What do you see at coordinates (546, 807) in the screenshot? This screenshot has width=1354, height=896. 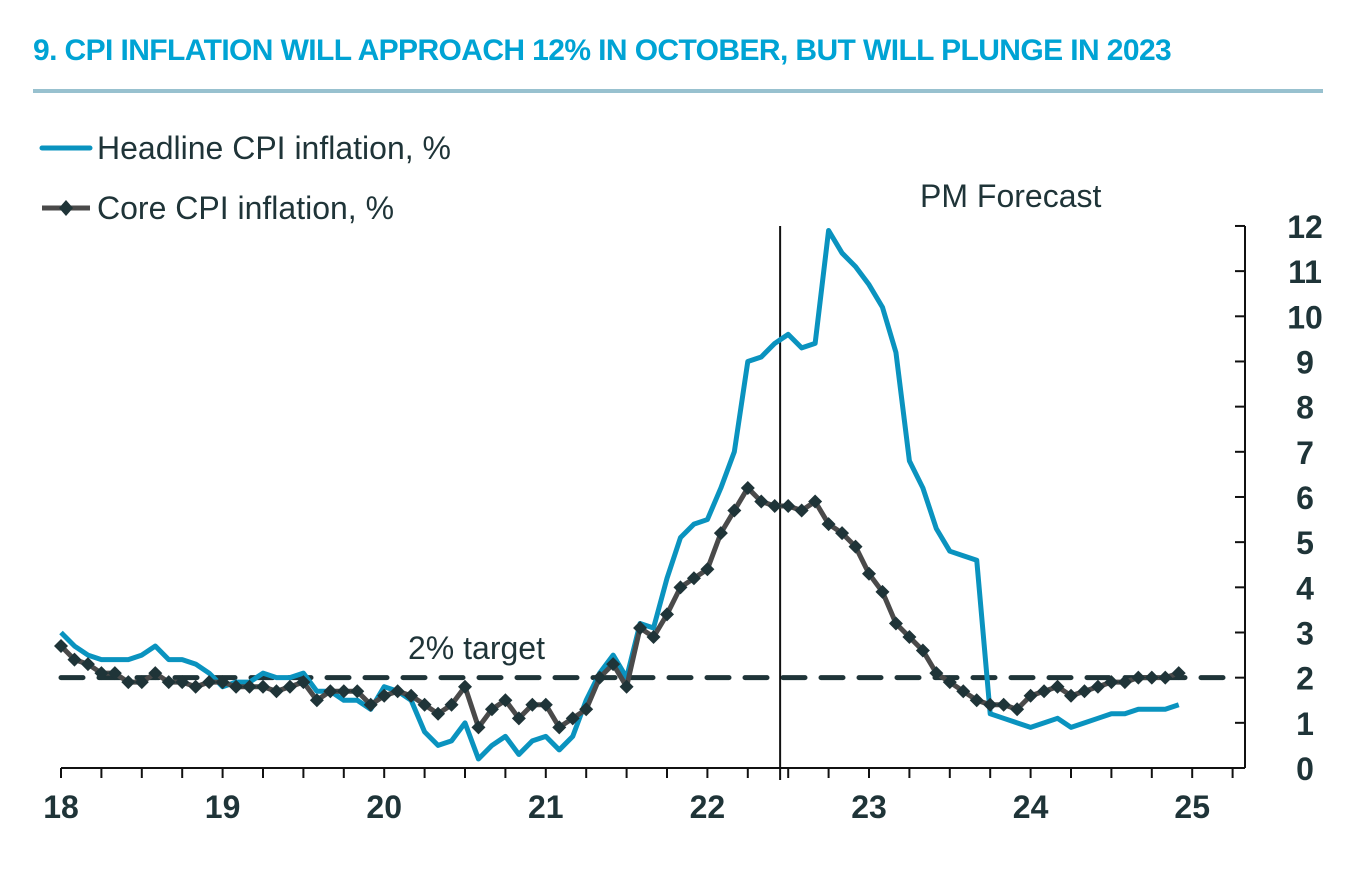 I see `x-tick-label: 21` at bounding box center [546, 807].